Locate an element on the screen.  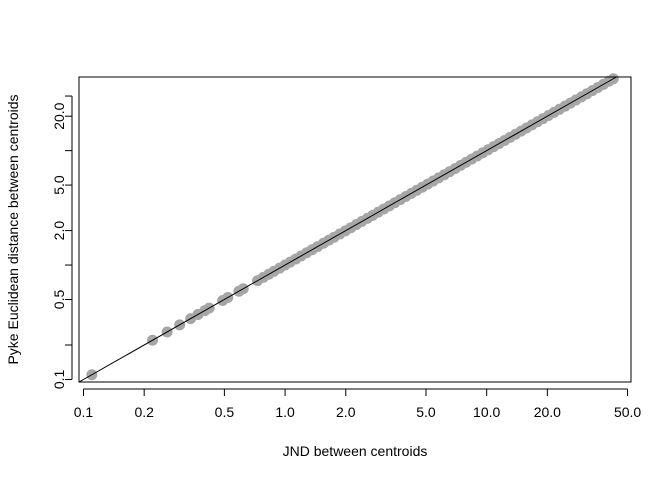
x-tick-label: 5.0 is located at coordinates (426, 412).